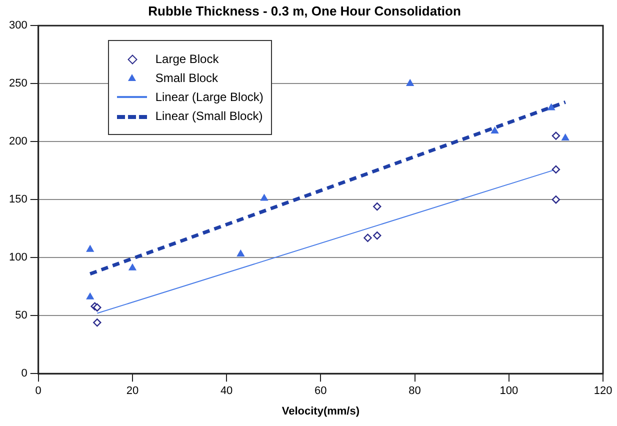 The height and width of the screenshot is (426, 617). I want to click on y-tick-label: 0, so click(24, 374).